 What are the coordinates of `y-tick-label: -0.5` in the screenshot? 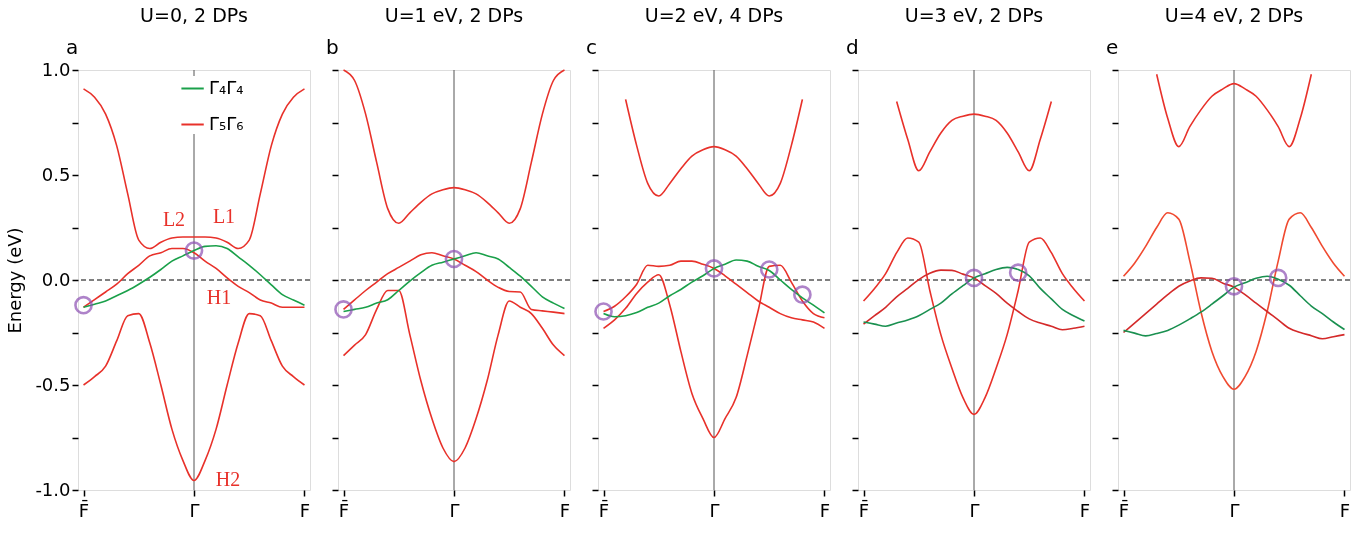 It's located at (53, 384).